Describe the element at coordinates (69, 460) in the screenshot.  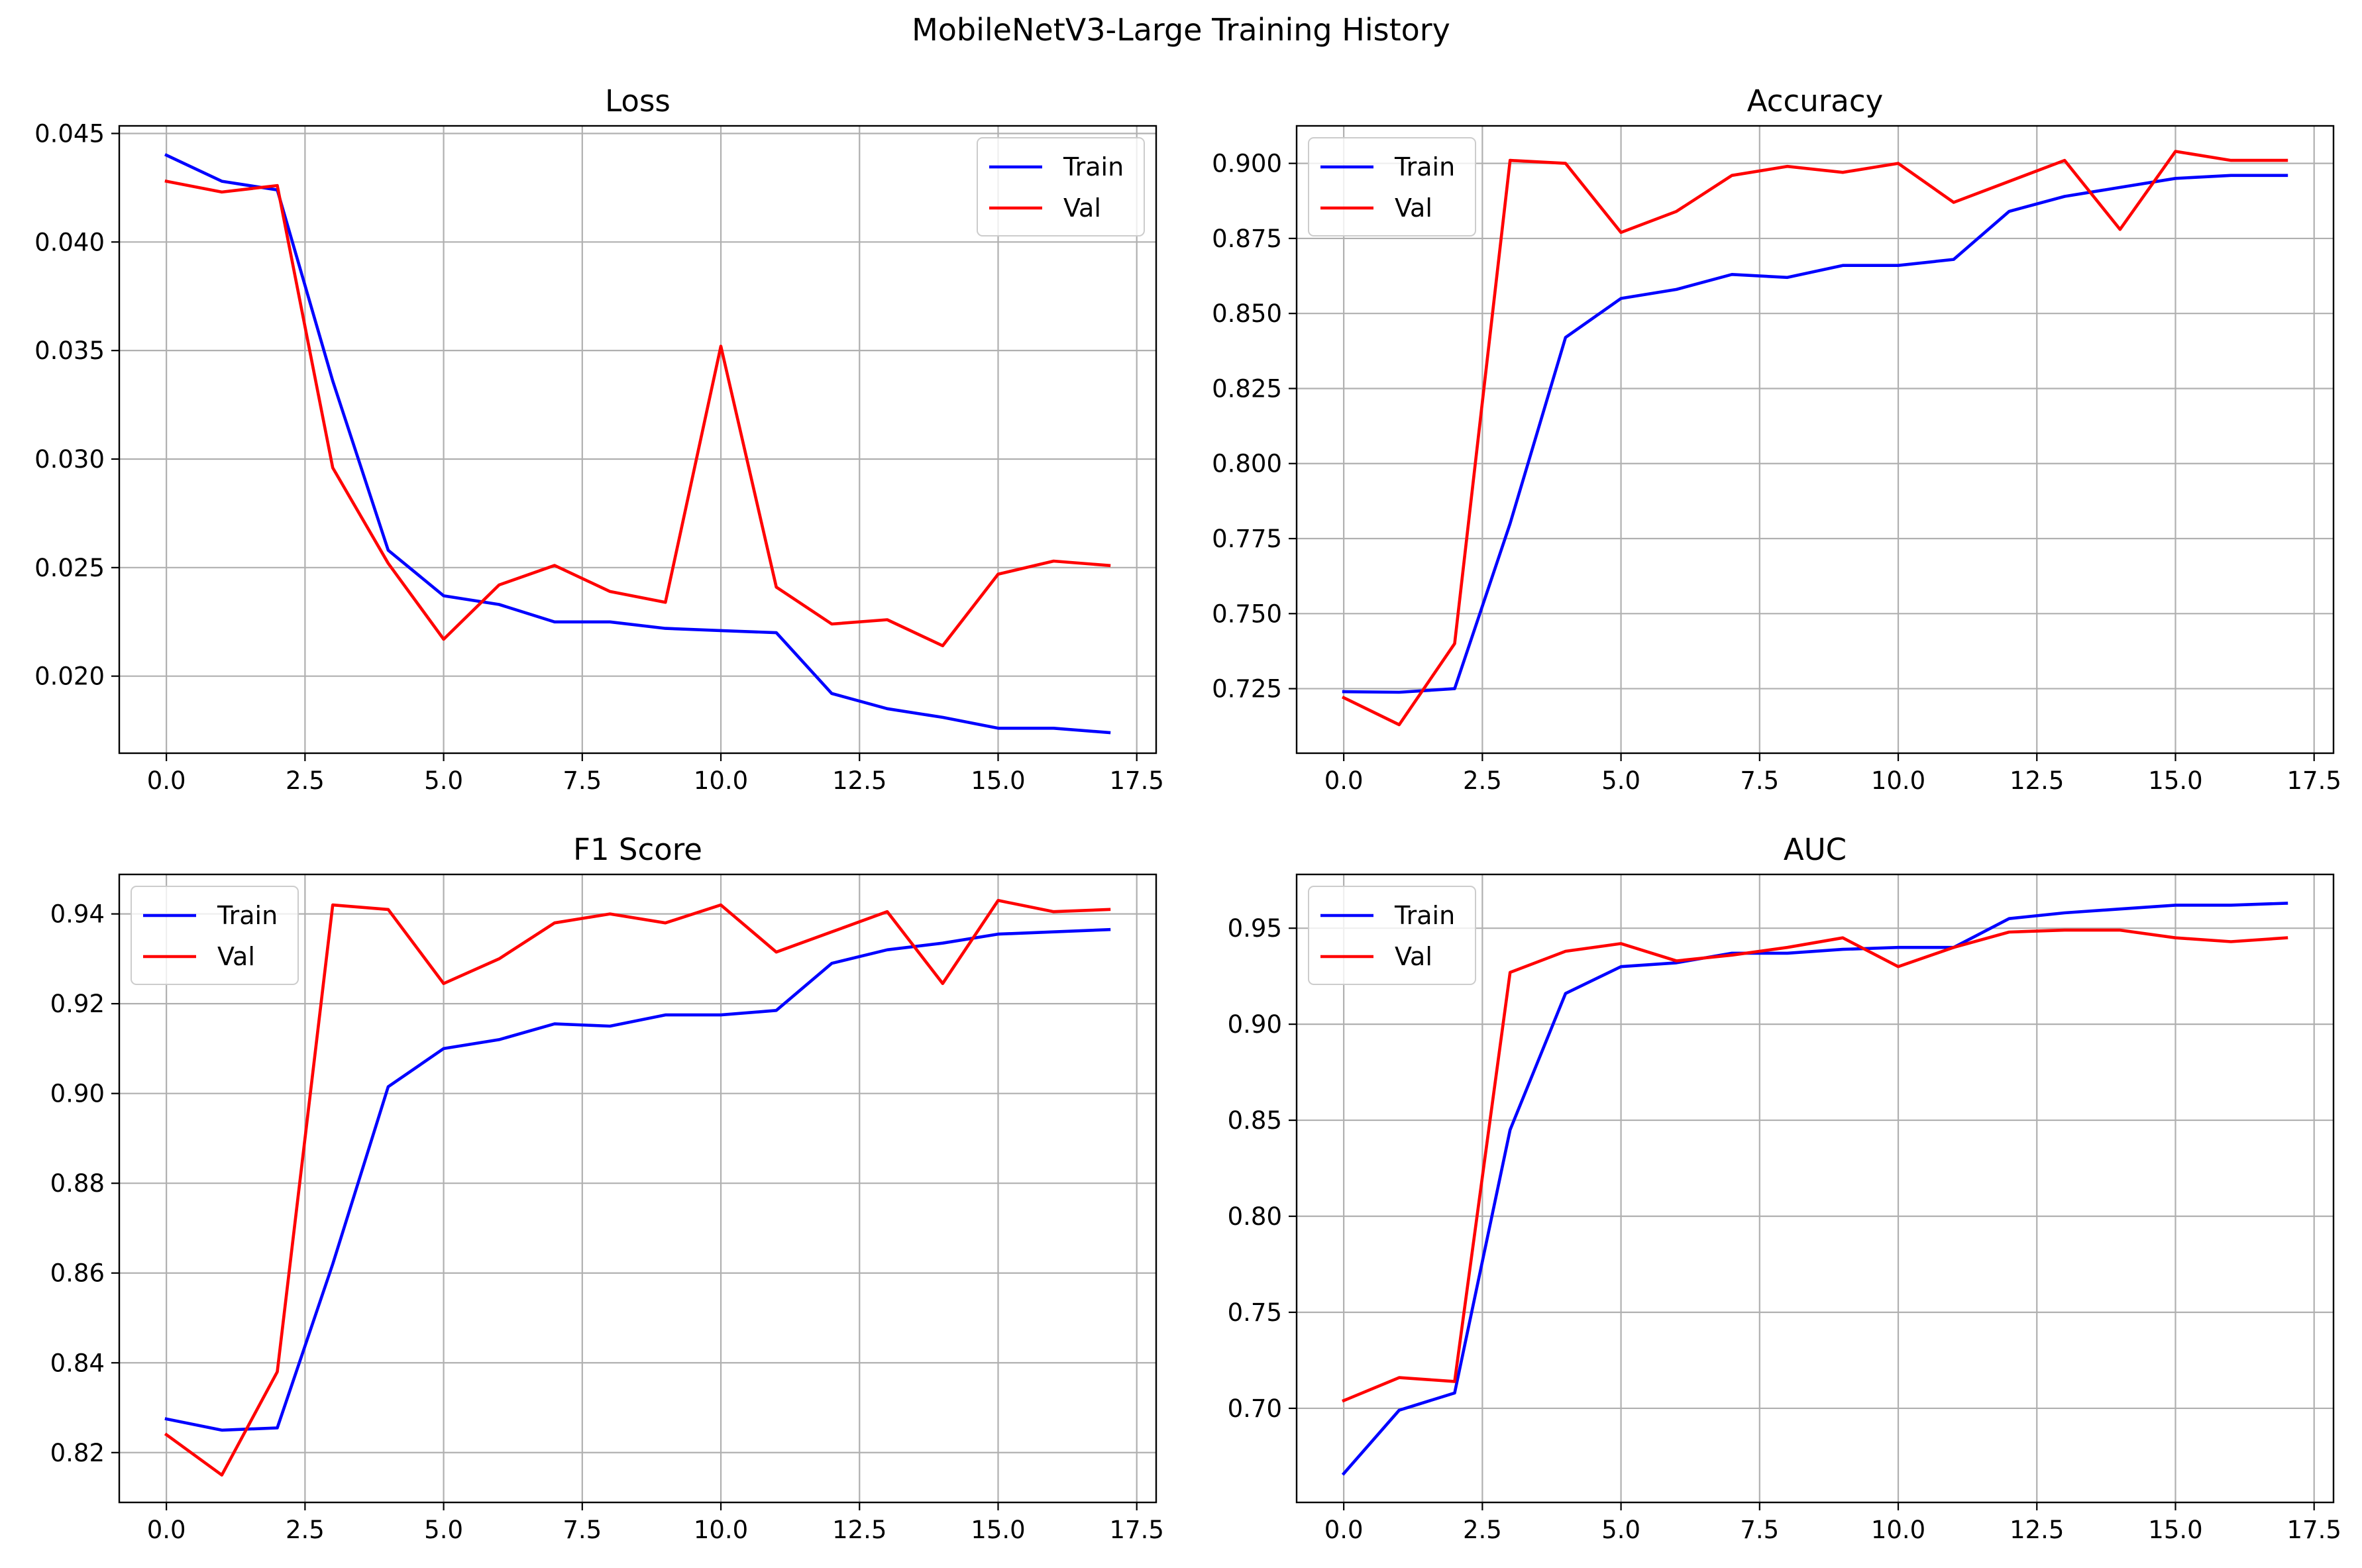
I see `panel-1-y-tick-label: 0.030` at that location.